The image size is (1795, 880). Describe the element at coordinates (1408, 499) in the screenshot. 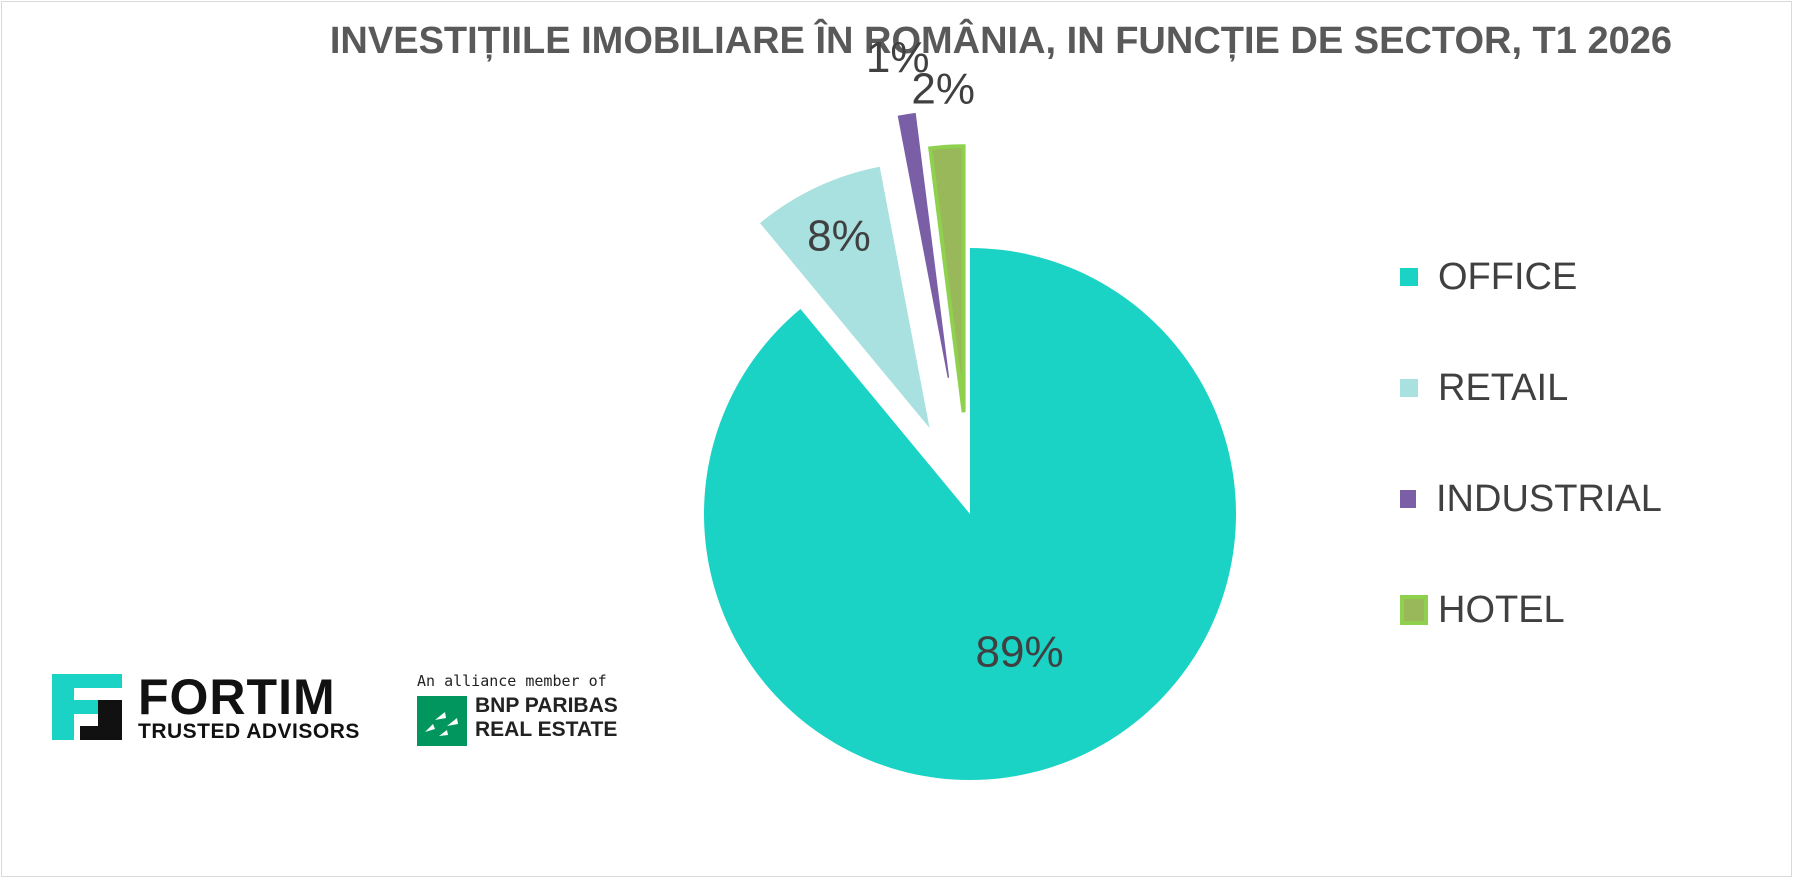

I see `legend-swatch-industrial` at that location.